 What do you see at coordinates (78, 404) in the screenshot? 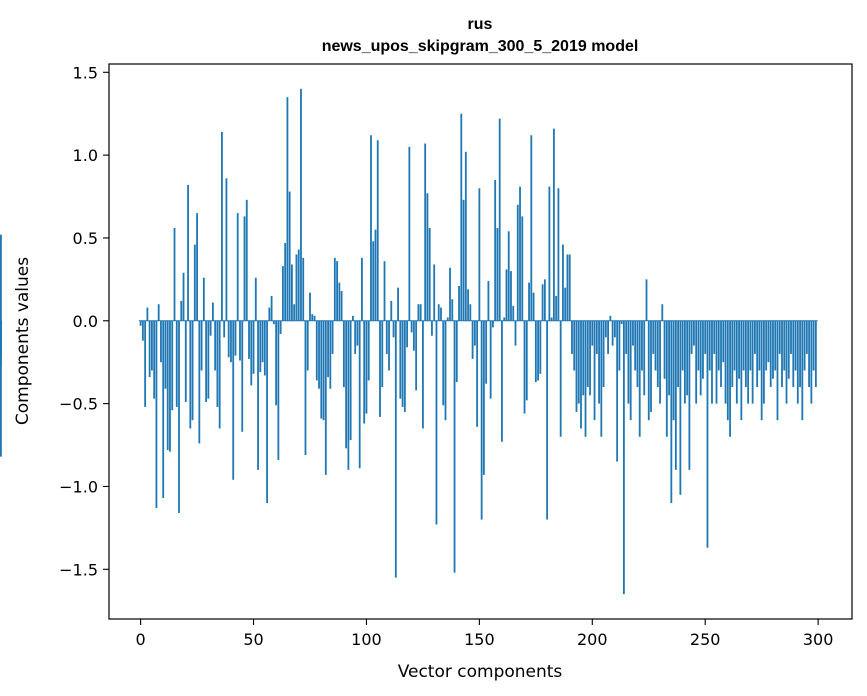
I see `y-tick-label-2: −0.5` at bounding box center [78, 404].